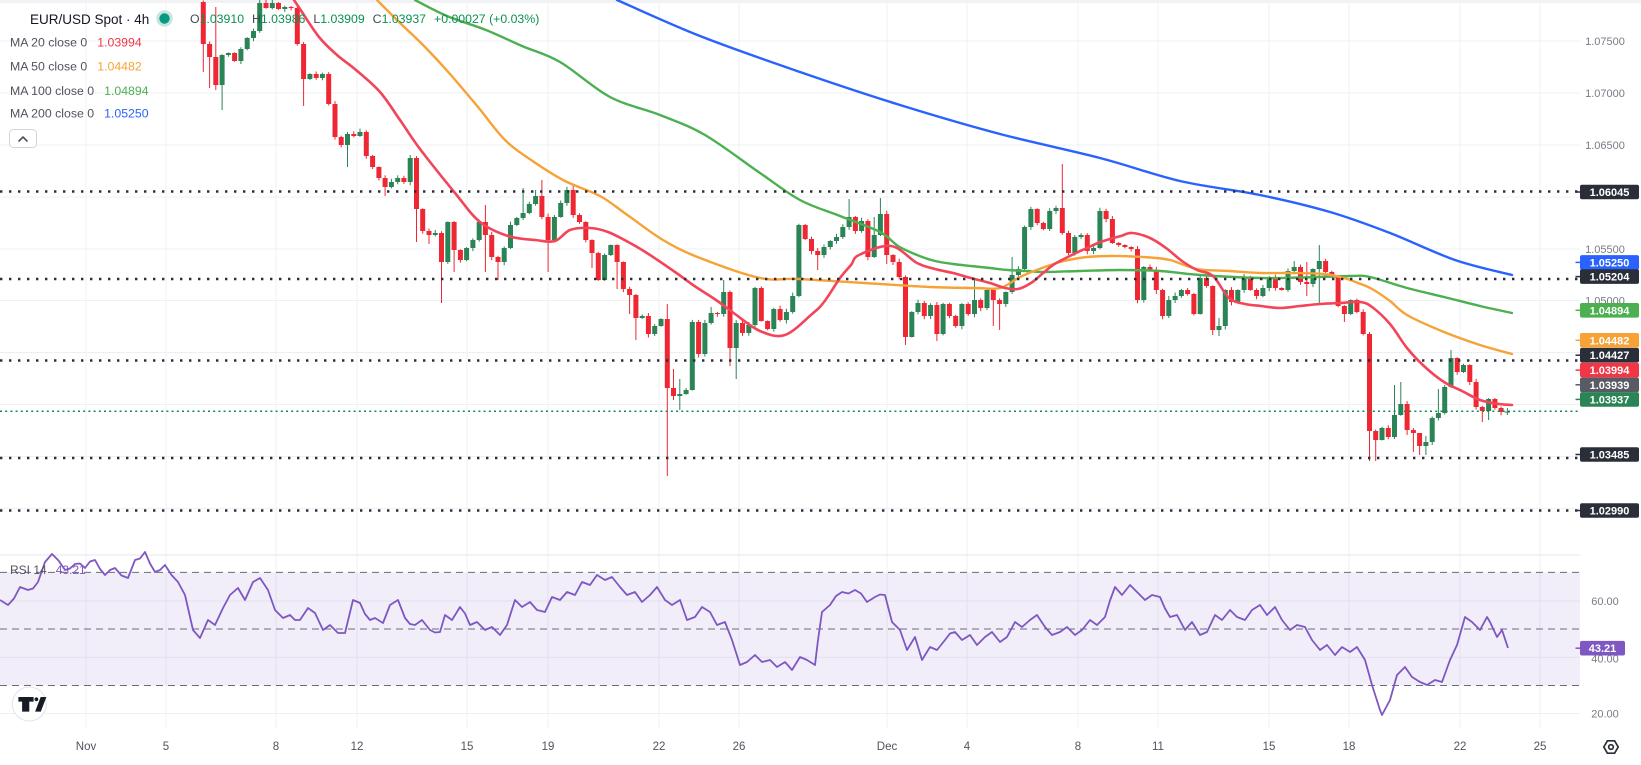 The width and height of the screenshot is (1641, 765). Describe the element at coordinates (1610, 263) in the screenshot. I see `svg-text: 1.05250` at that location.